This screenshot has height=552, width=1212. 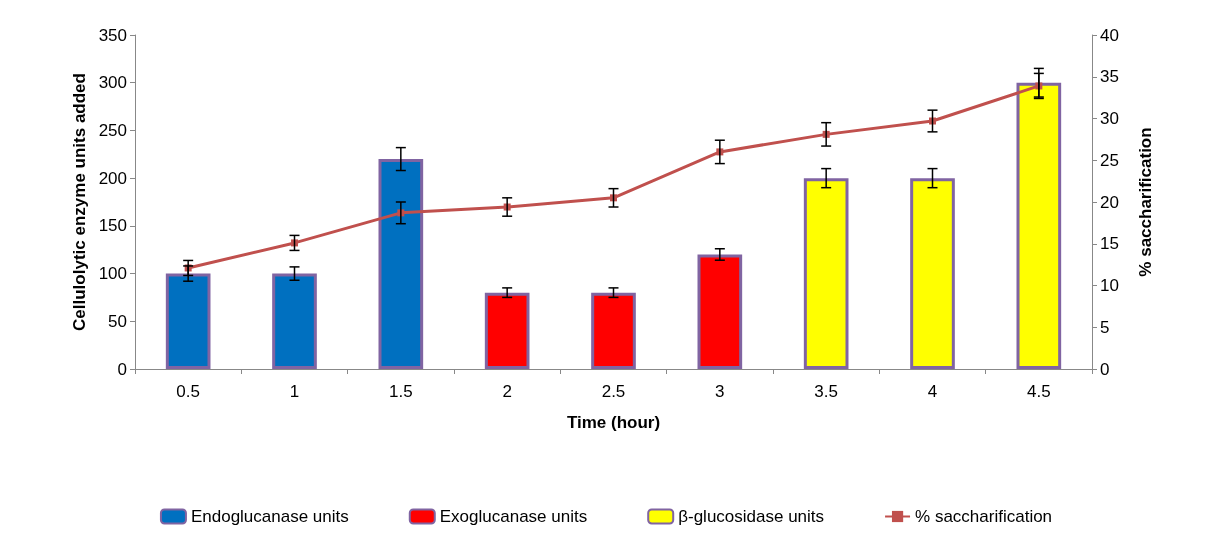 I want to click on x-tick-label: 3.5, so click(x=826, y=391).